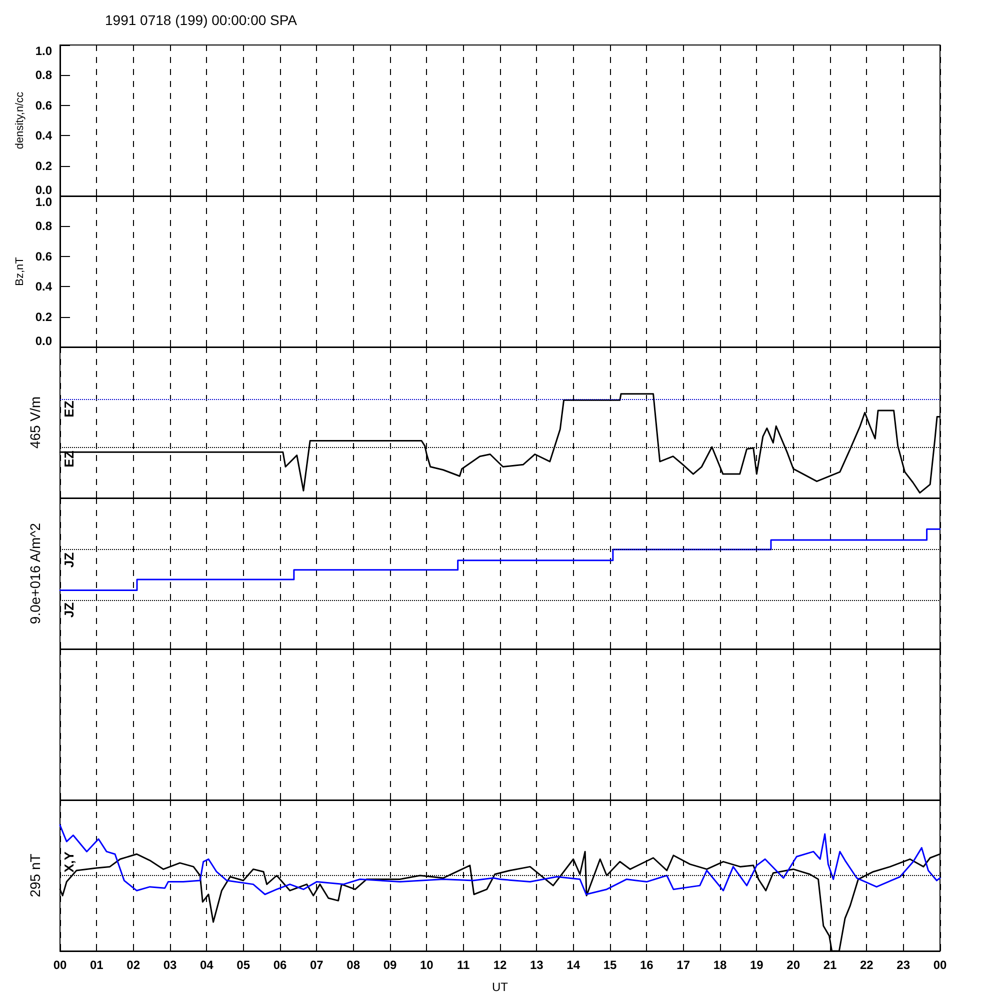 This screenshot has width=1000, height=1000. I want to click on x-tick-label: 10, so click(427, 965).